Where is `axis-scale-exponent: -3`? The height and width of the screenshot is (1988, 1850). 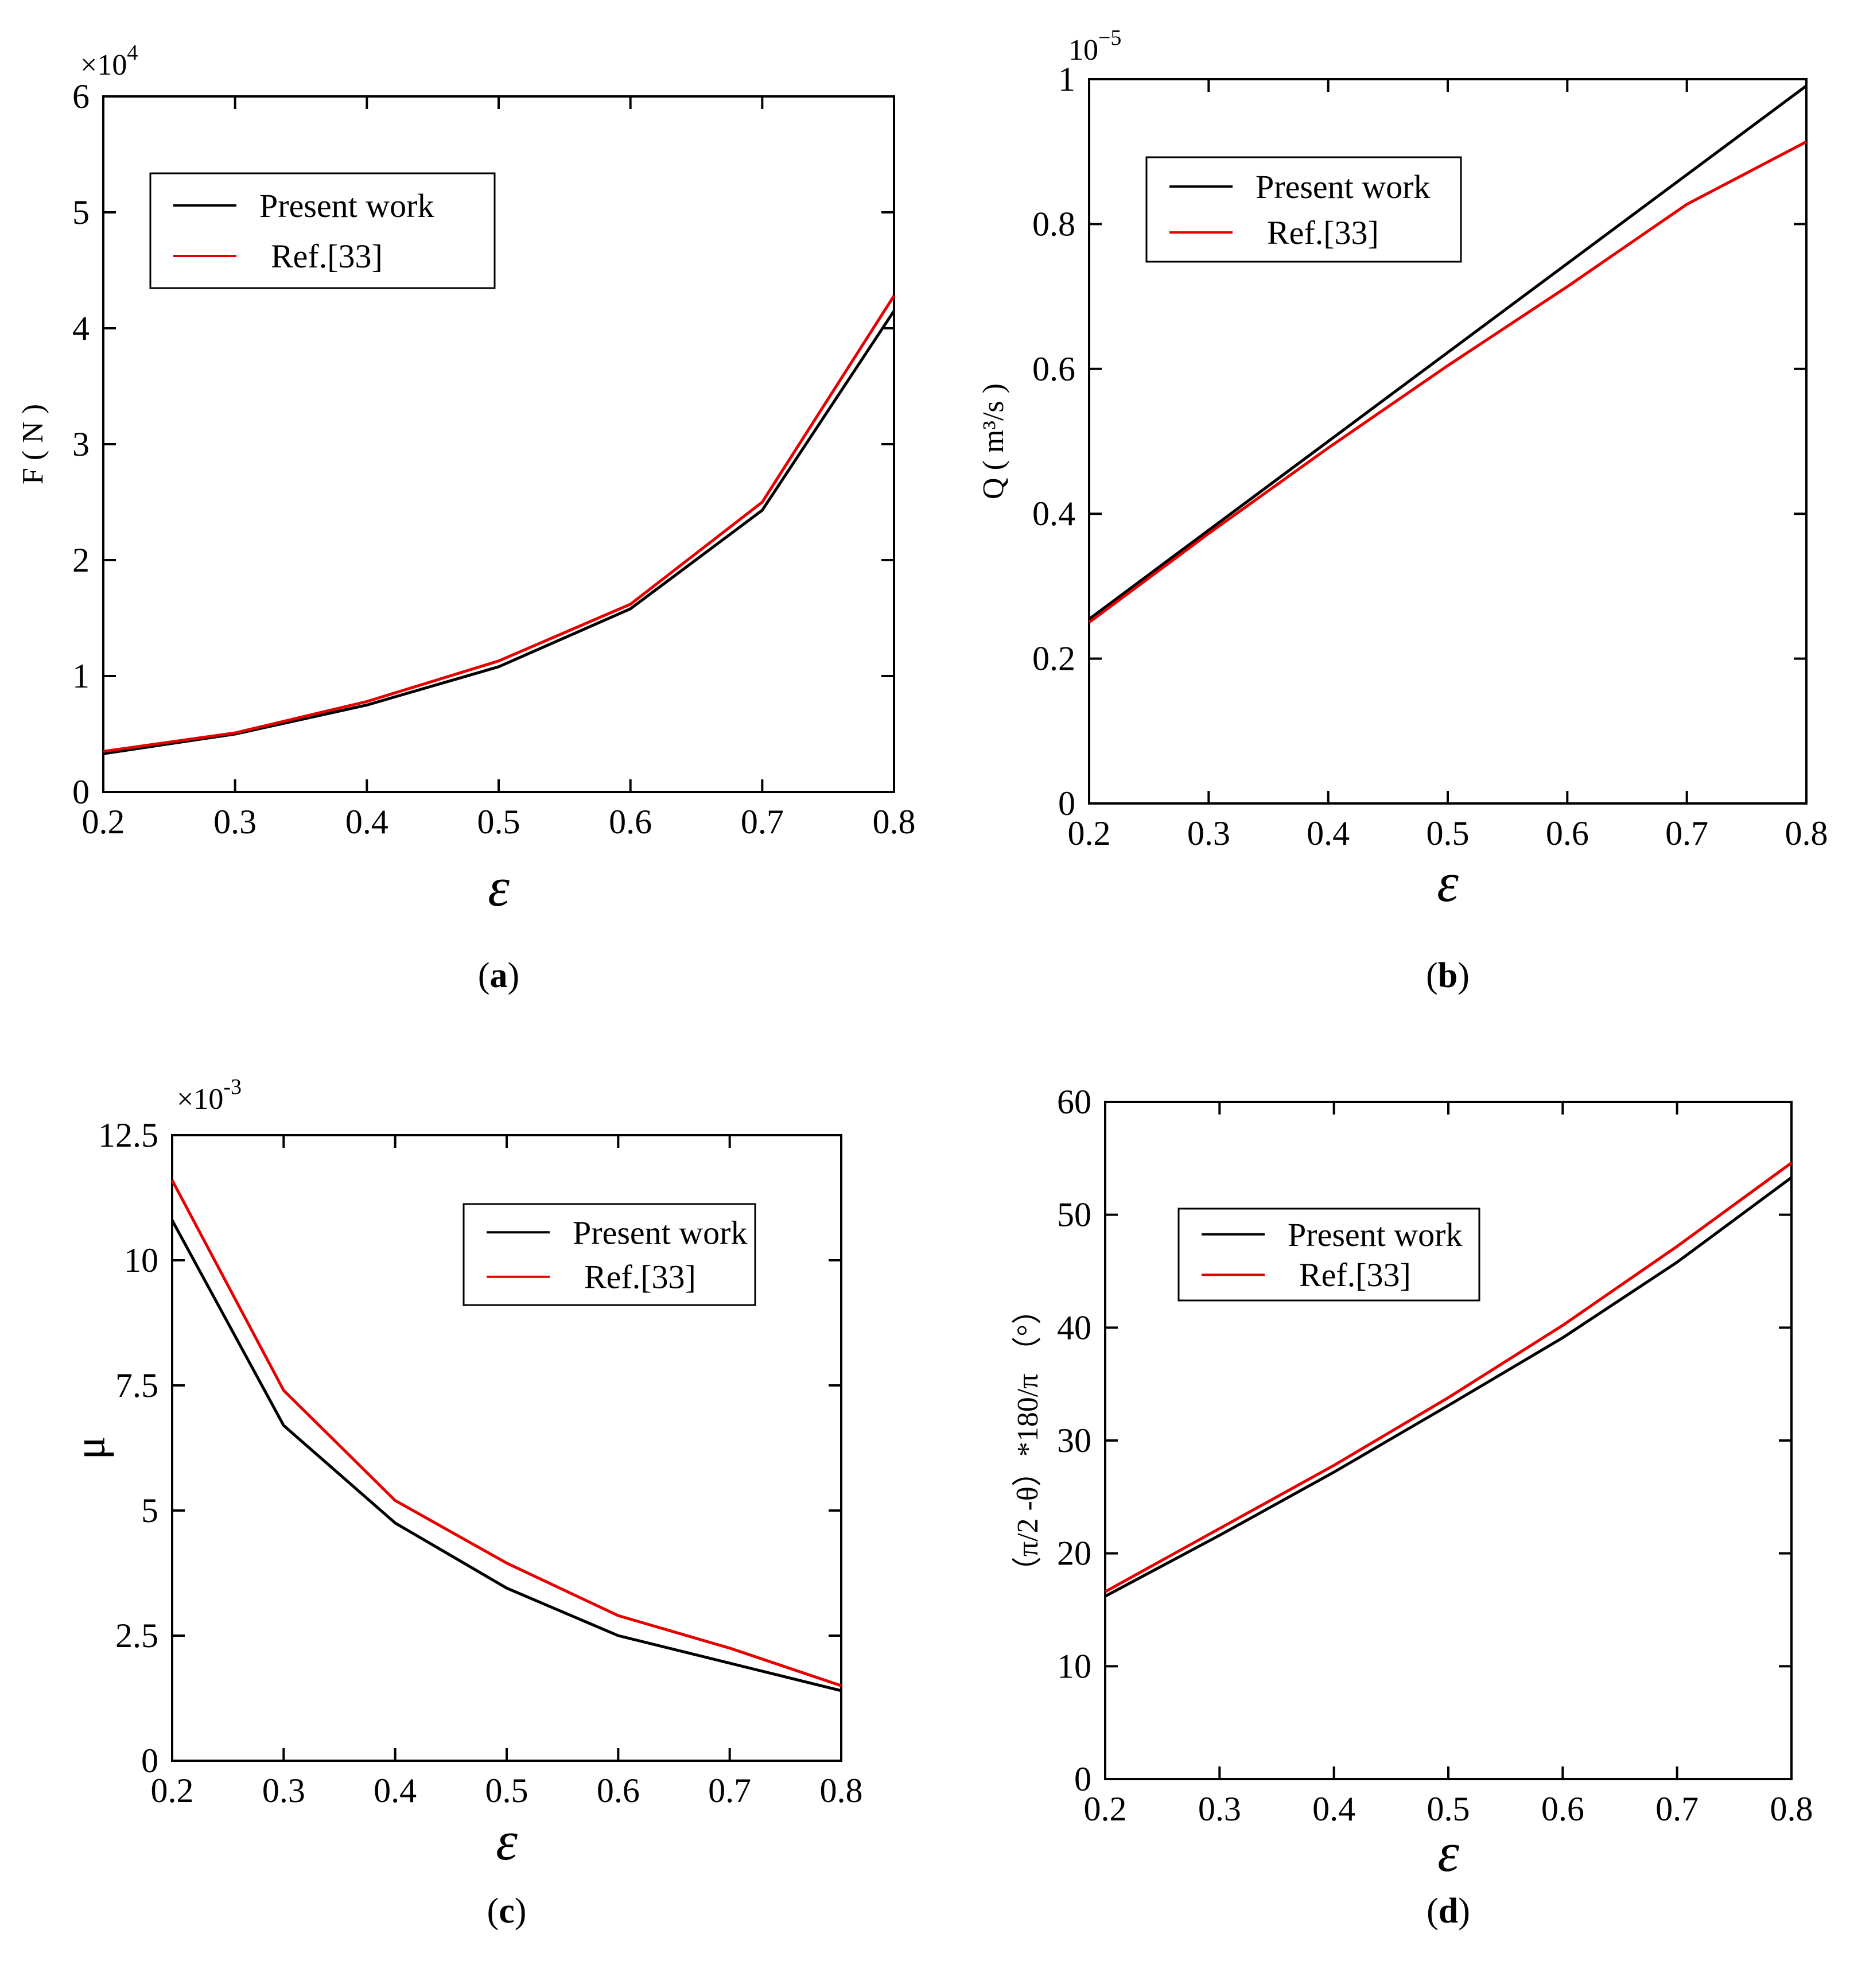
axis-scale-exponent: -3 is located at coordinates (232, 1087).